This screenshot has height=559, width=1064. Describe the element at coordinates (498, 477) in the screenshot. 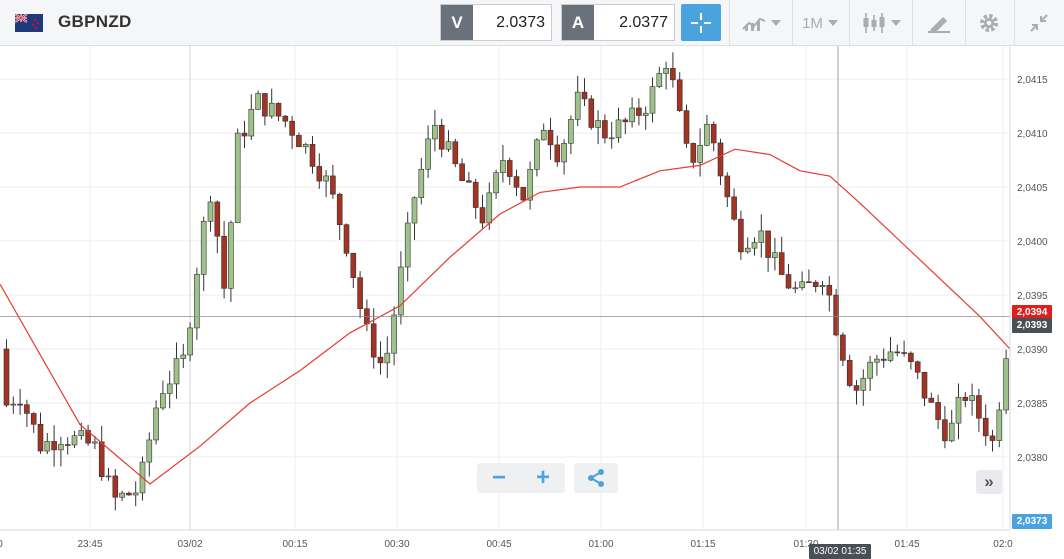

I see `zoom-out-button: −` at that location.